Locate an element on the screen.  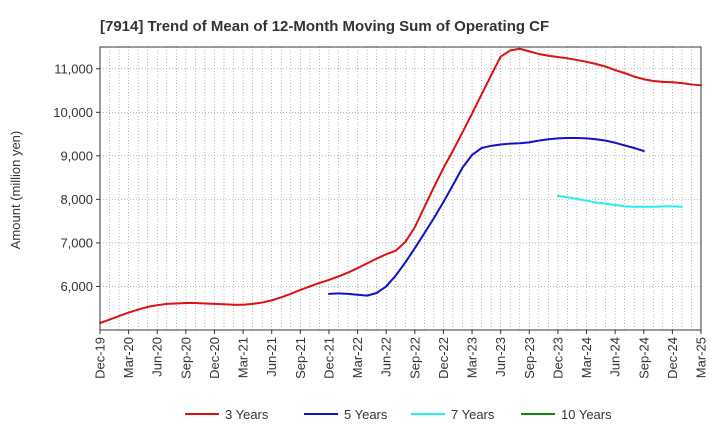
x-tick-label: Jun-24 is located at coordinates (615, 357).